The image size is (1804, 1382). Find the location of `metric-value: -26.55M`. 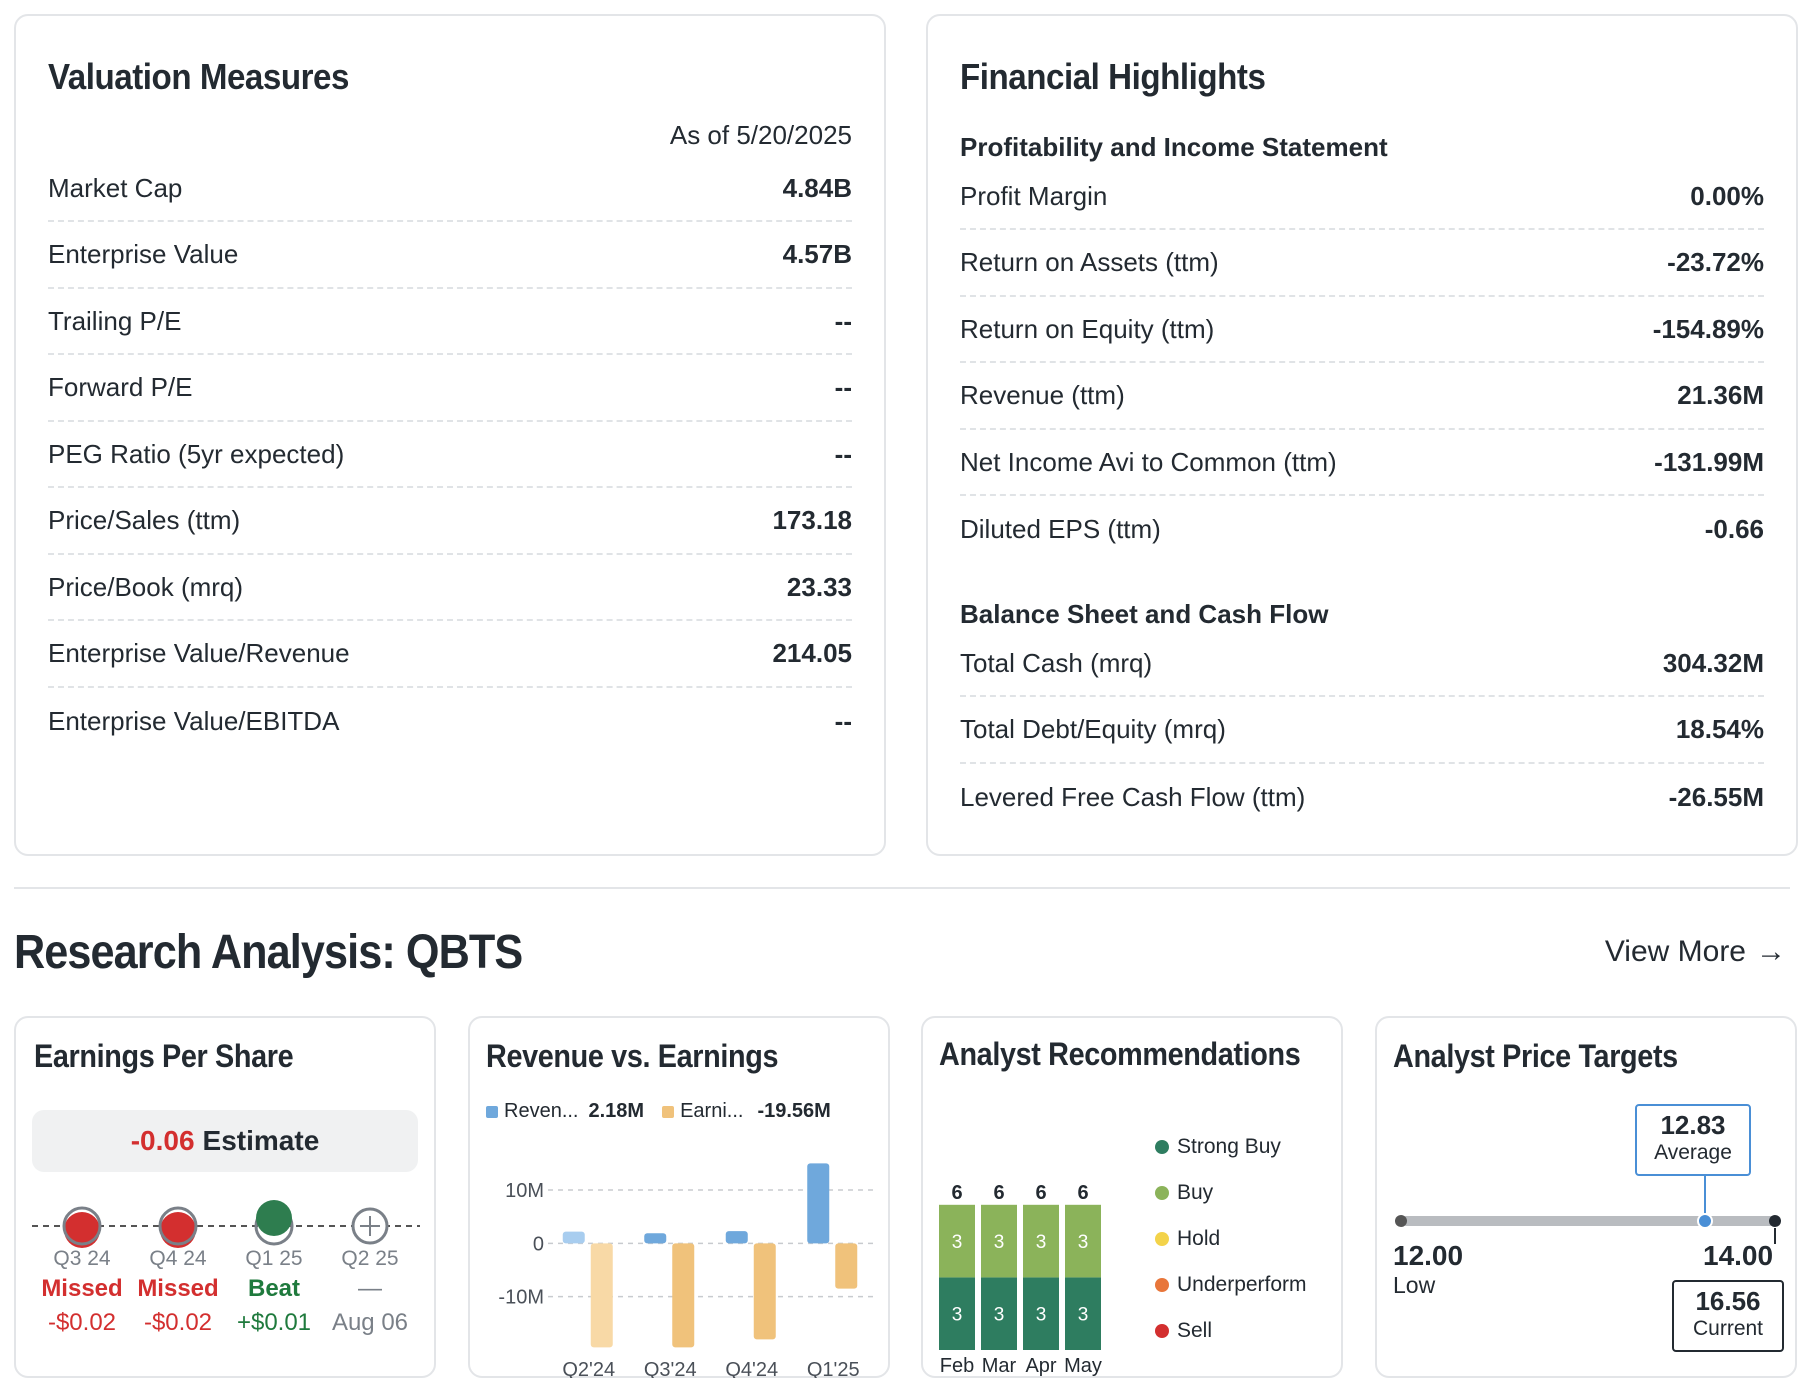

metric-value: -26.55M is located at coordinates (1716, 796).